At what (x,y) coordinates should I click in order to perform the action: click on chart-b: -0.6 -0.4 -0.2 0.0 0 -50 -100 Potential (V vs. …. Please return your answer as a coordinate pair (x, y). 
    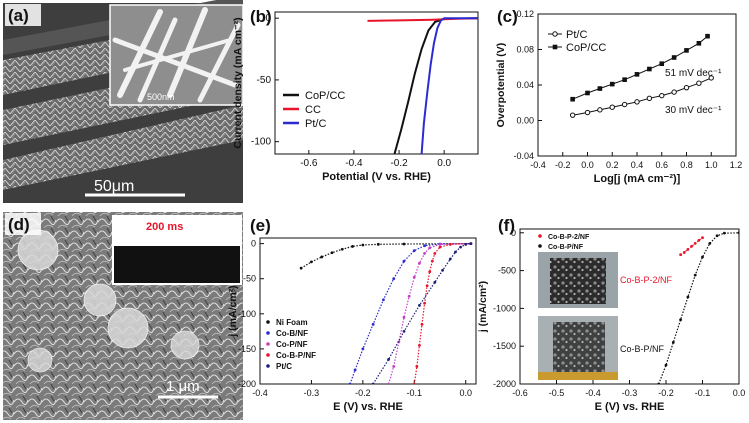
    Looking at the image, I should click on (355, 97).